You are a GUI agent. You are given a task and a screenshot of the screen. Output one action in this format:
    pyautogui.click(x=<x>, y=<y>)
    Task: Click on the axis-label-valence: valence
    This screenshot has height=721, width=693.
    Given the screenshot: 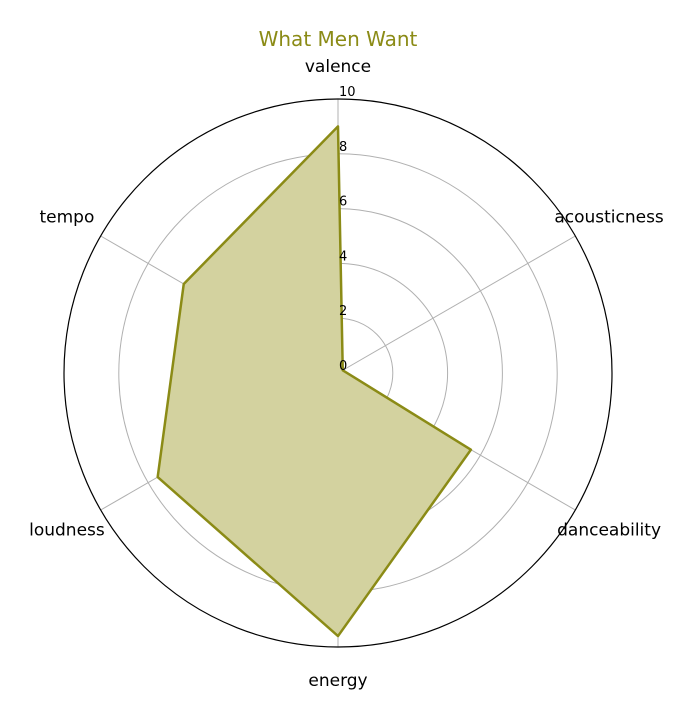 What is the action you would take?
    pyautogui.click(x=338, y=67)
    